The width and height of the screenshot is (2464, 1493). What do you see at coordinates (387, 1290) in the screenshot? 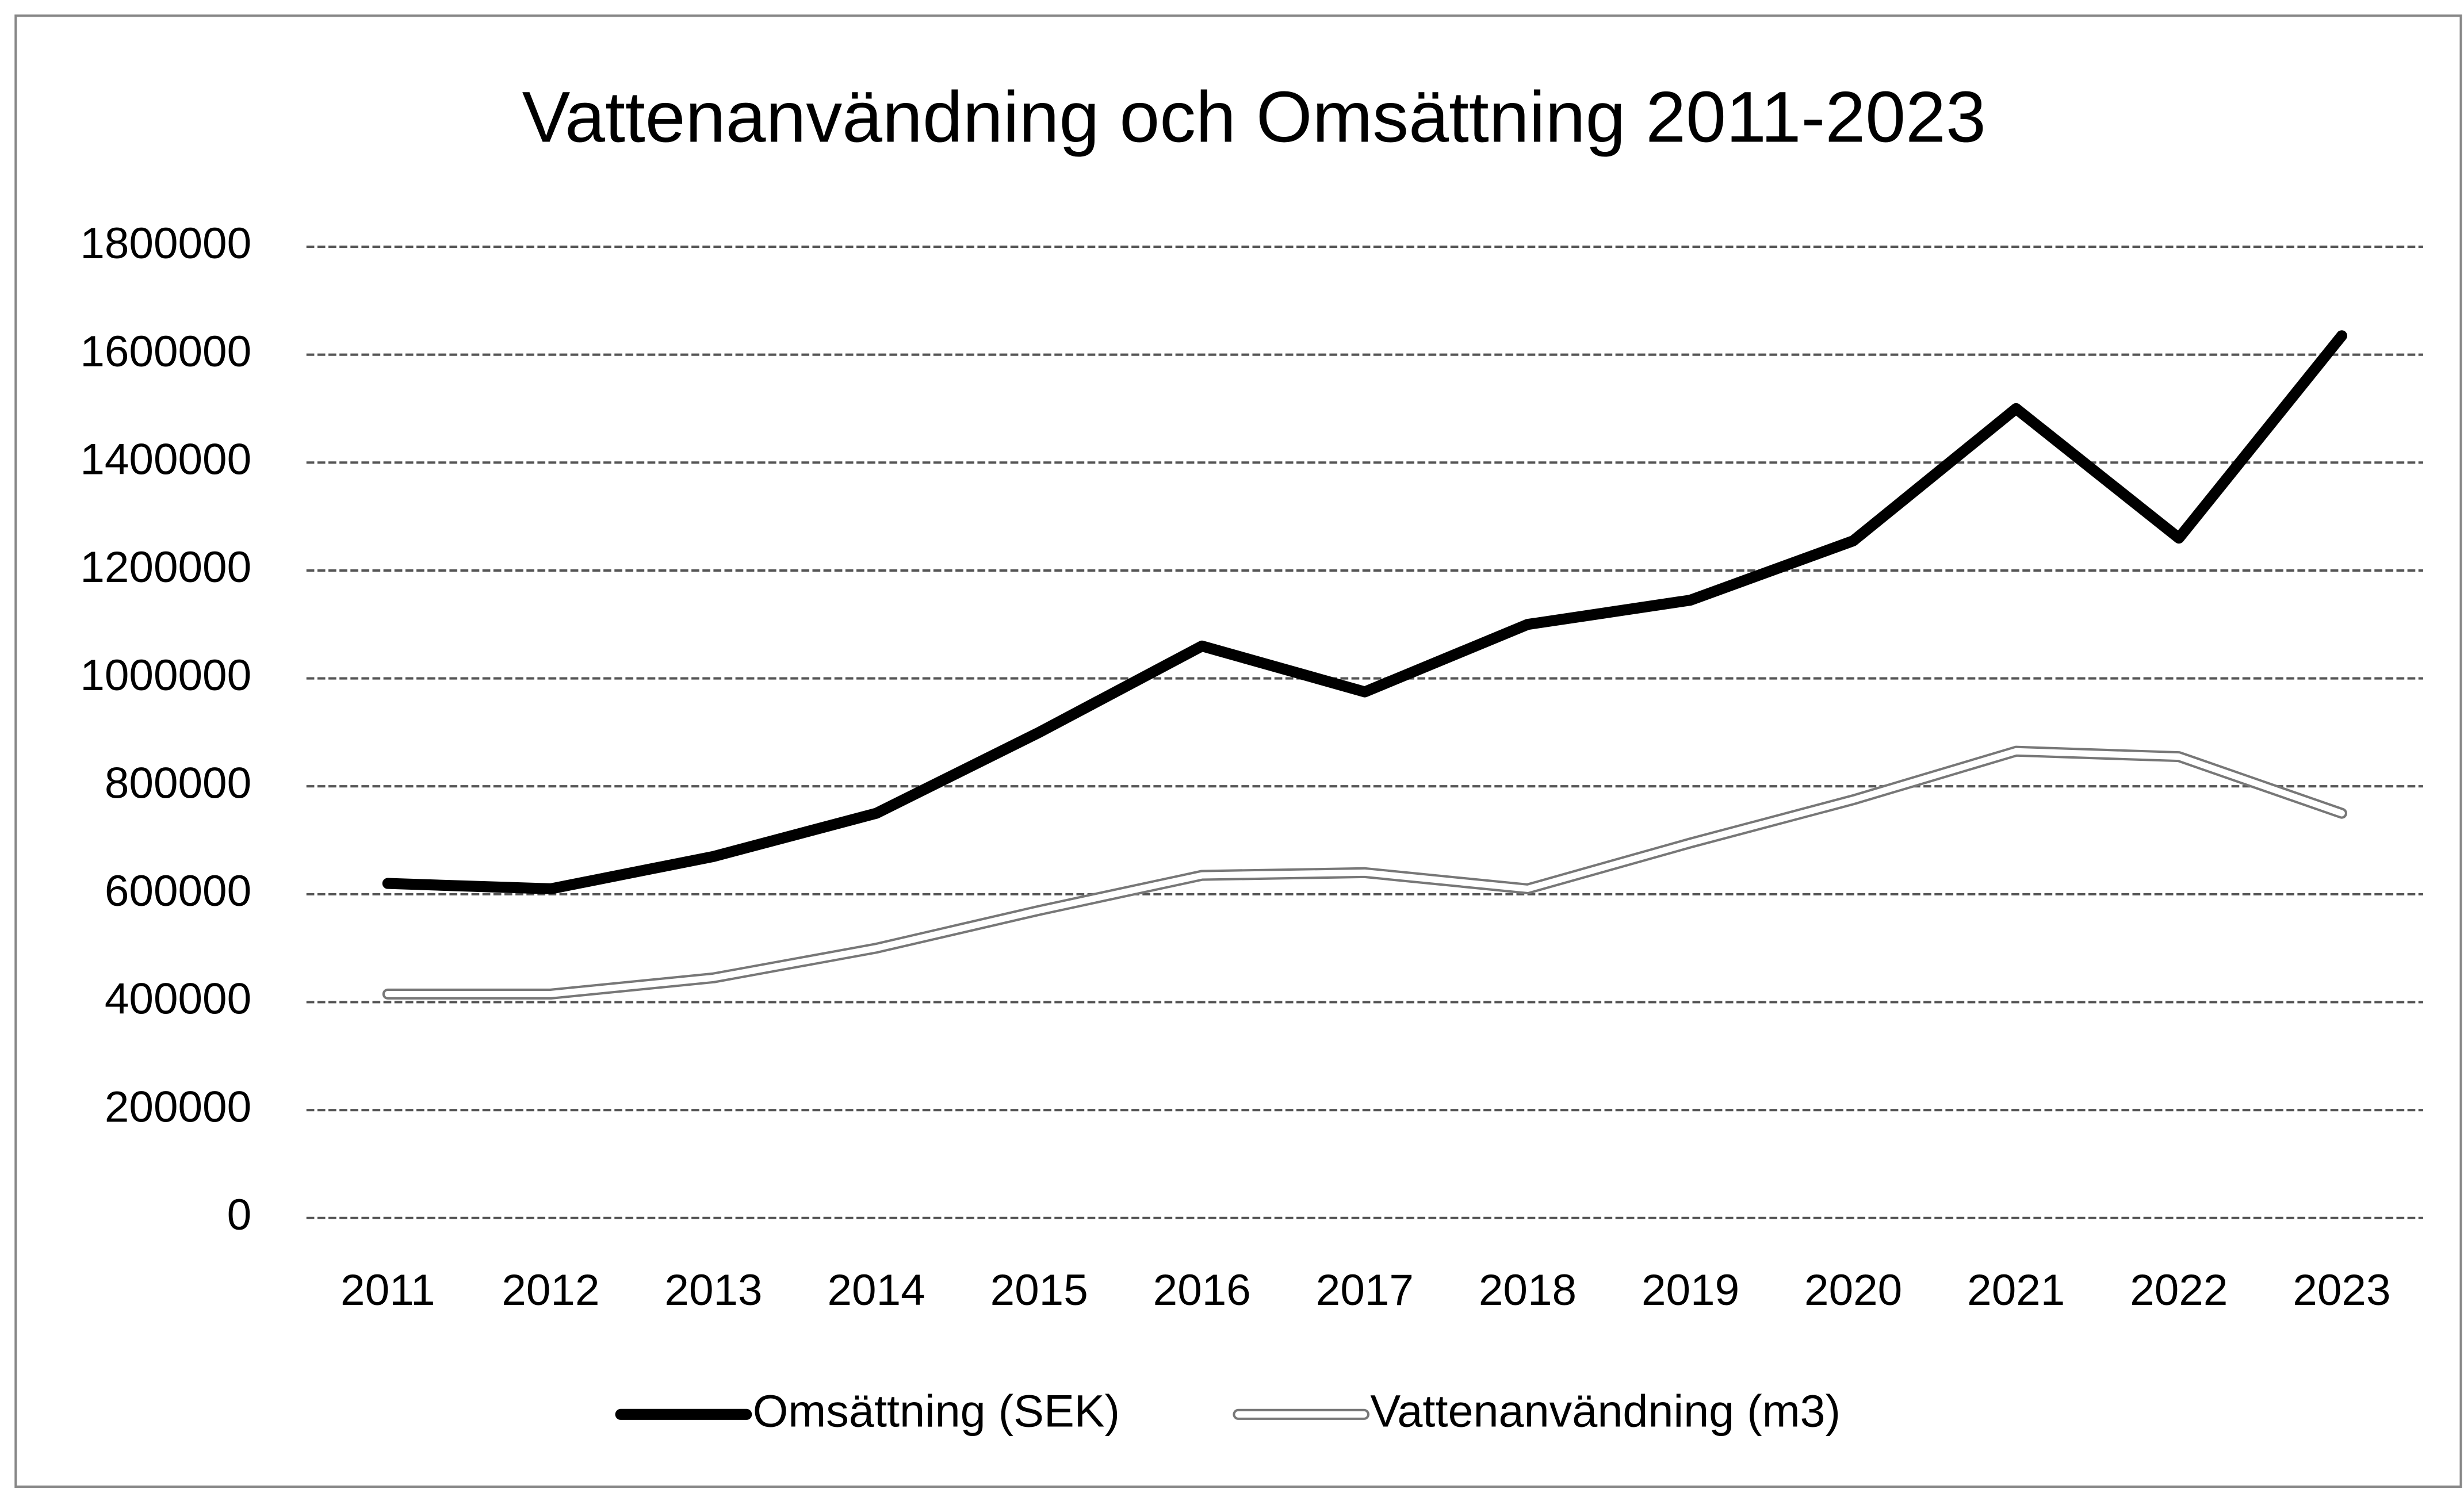
I see `x-tick-label: 2011` at bounding box center [387, 1290].